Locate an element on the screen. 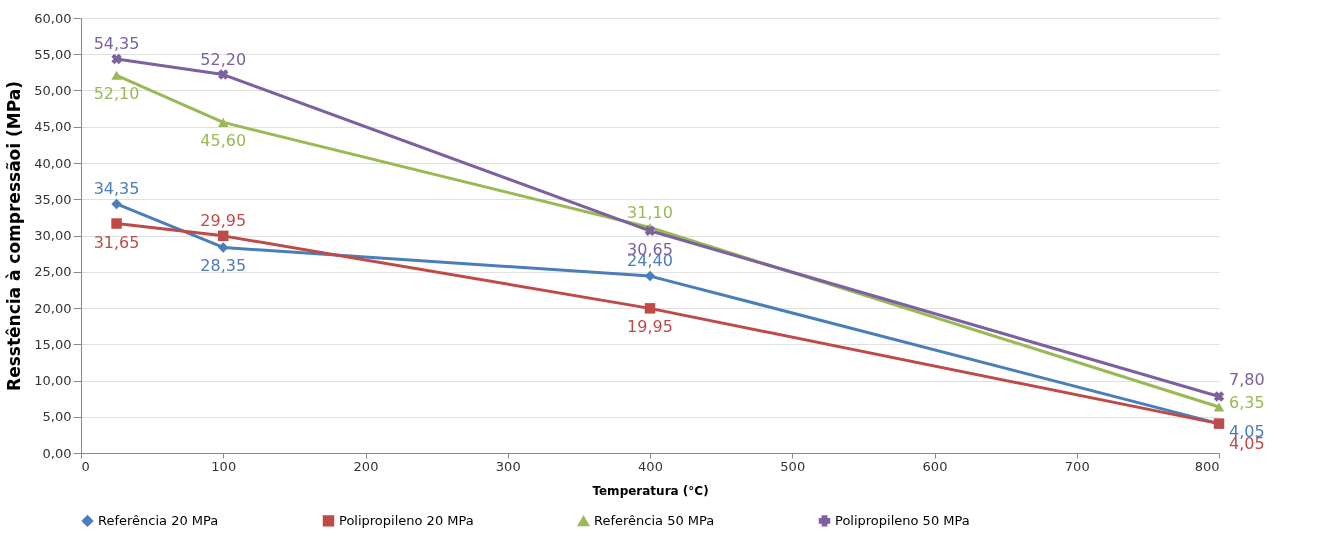 This screenshot has width=1330, height=545. y-tick-label: 50,00 is located at coordinates (53, 90).